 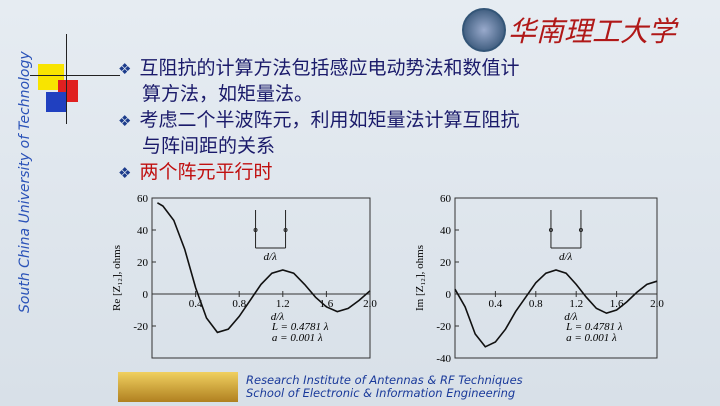 I want to click on bullet-text: 算方法，如矩量法。, so click(x=228, y=94).